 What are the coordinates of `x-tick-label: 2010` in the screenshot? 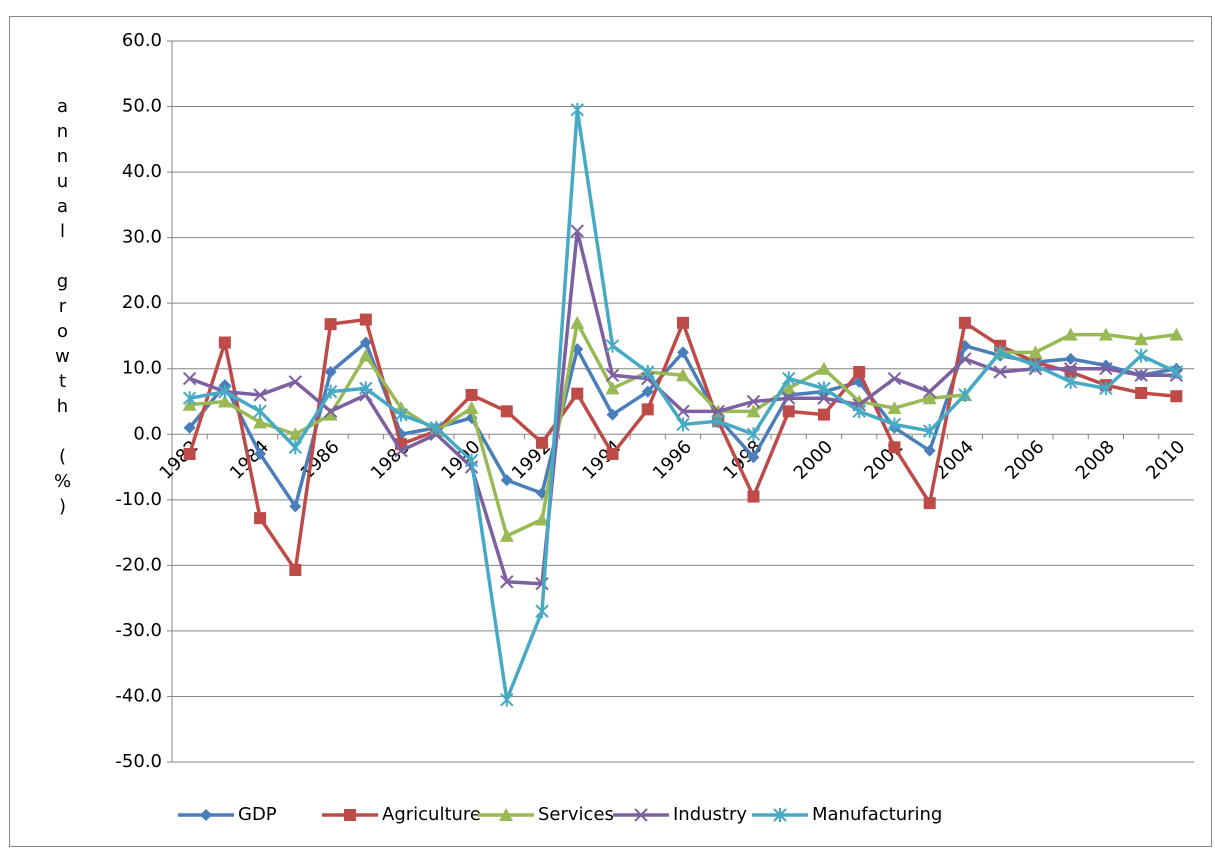 It's located at (1165, 459).